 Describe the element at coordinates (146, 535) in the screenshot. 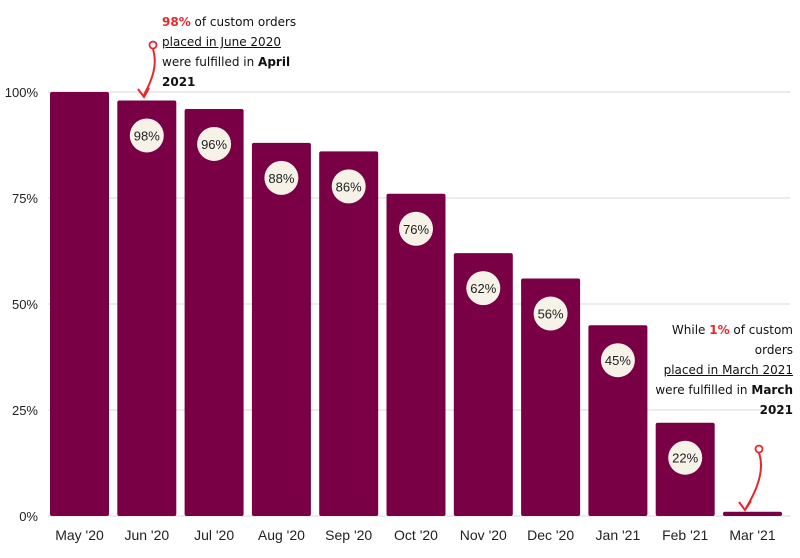

I see `x-tick-label: Jun '20` at that location.